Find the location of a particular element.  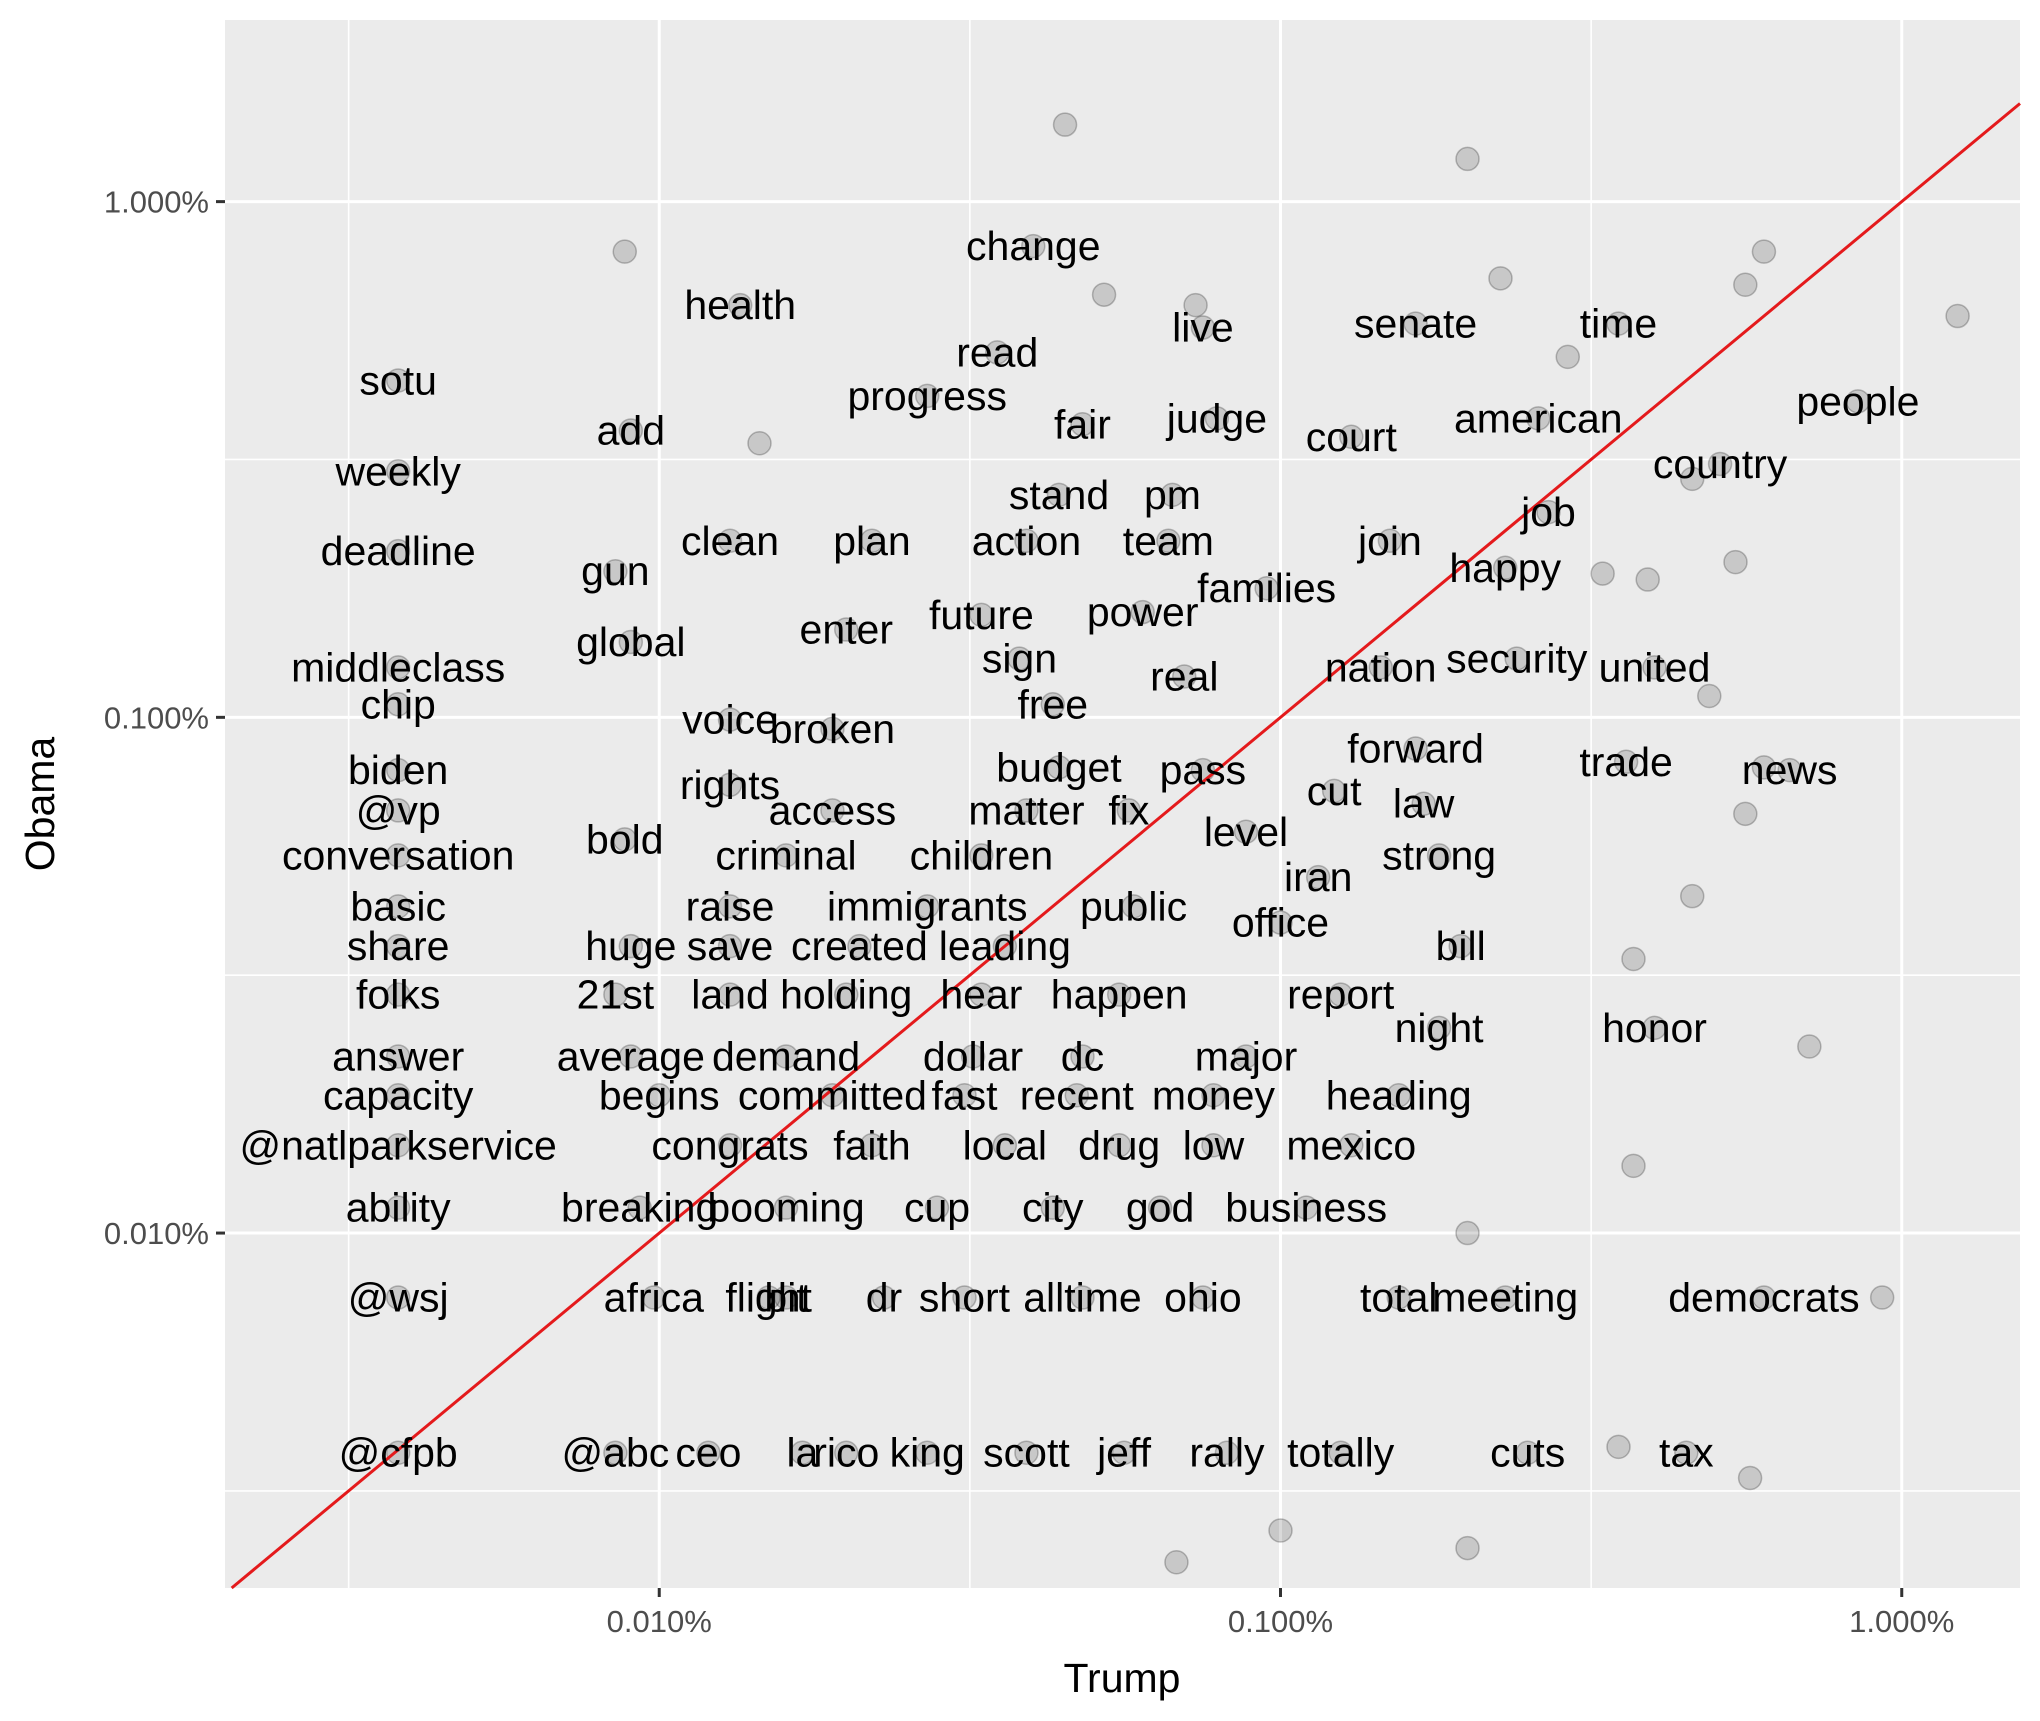

word-label: basic is located at coordinates (398, 906).